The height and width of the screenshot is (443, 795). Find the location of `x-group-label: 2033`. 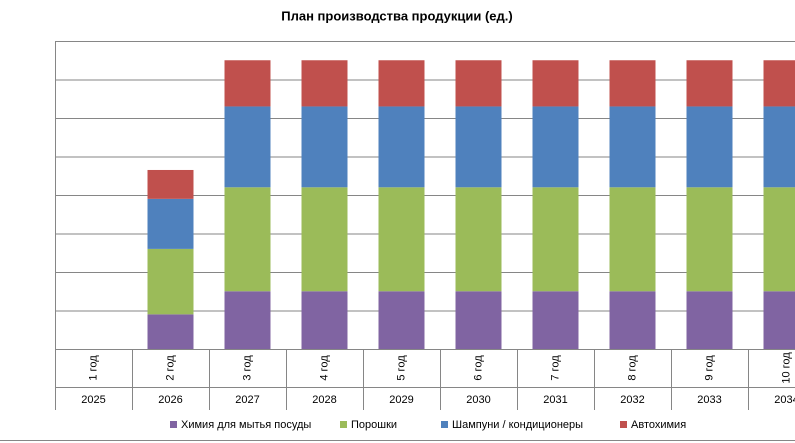

x-group-label: 2033 is located at coordinates (709, 400).